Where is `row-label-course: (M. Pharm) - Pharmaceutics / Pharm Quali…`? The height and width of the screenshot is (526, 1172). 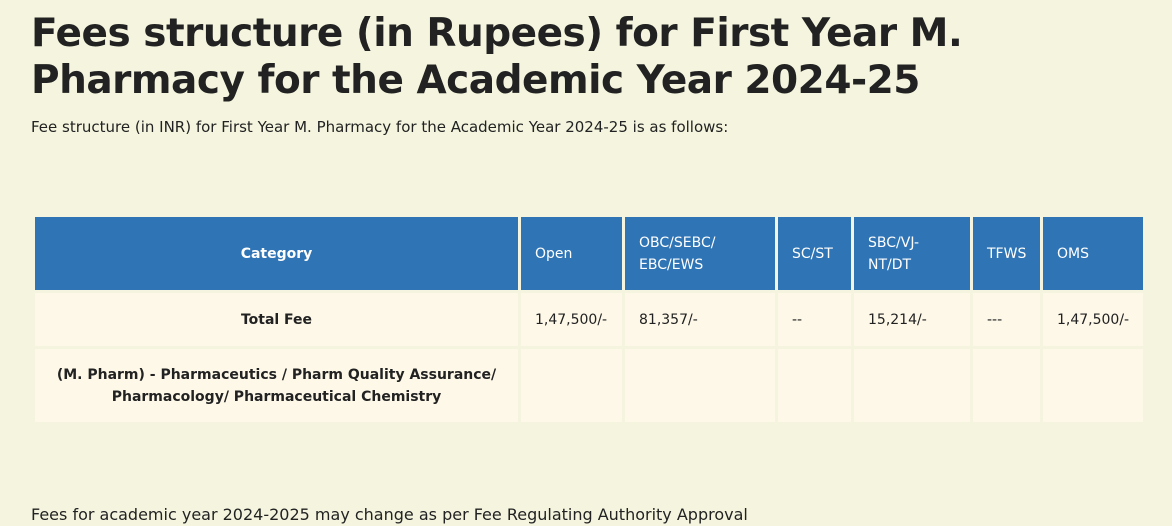
row-label-course: (M. Pharm) - Pharmaceutics / Pharm Quali… is located at coordinates (276, 385).